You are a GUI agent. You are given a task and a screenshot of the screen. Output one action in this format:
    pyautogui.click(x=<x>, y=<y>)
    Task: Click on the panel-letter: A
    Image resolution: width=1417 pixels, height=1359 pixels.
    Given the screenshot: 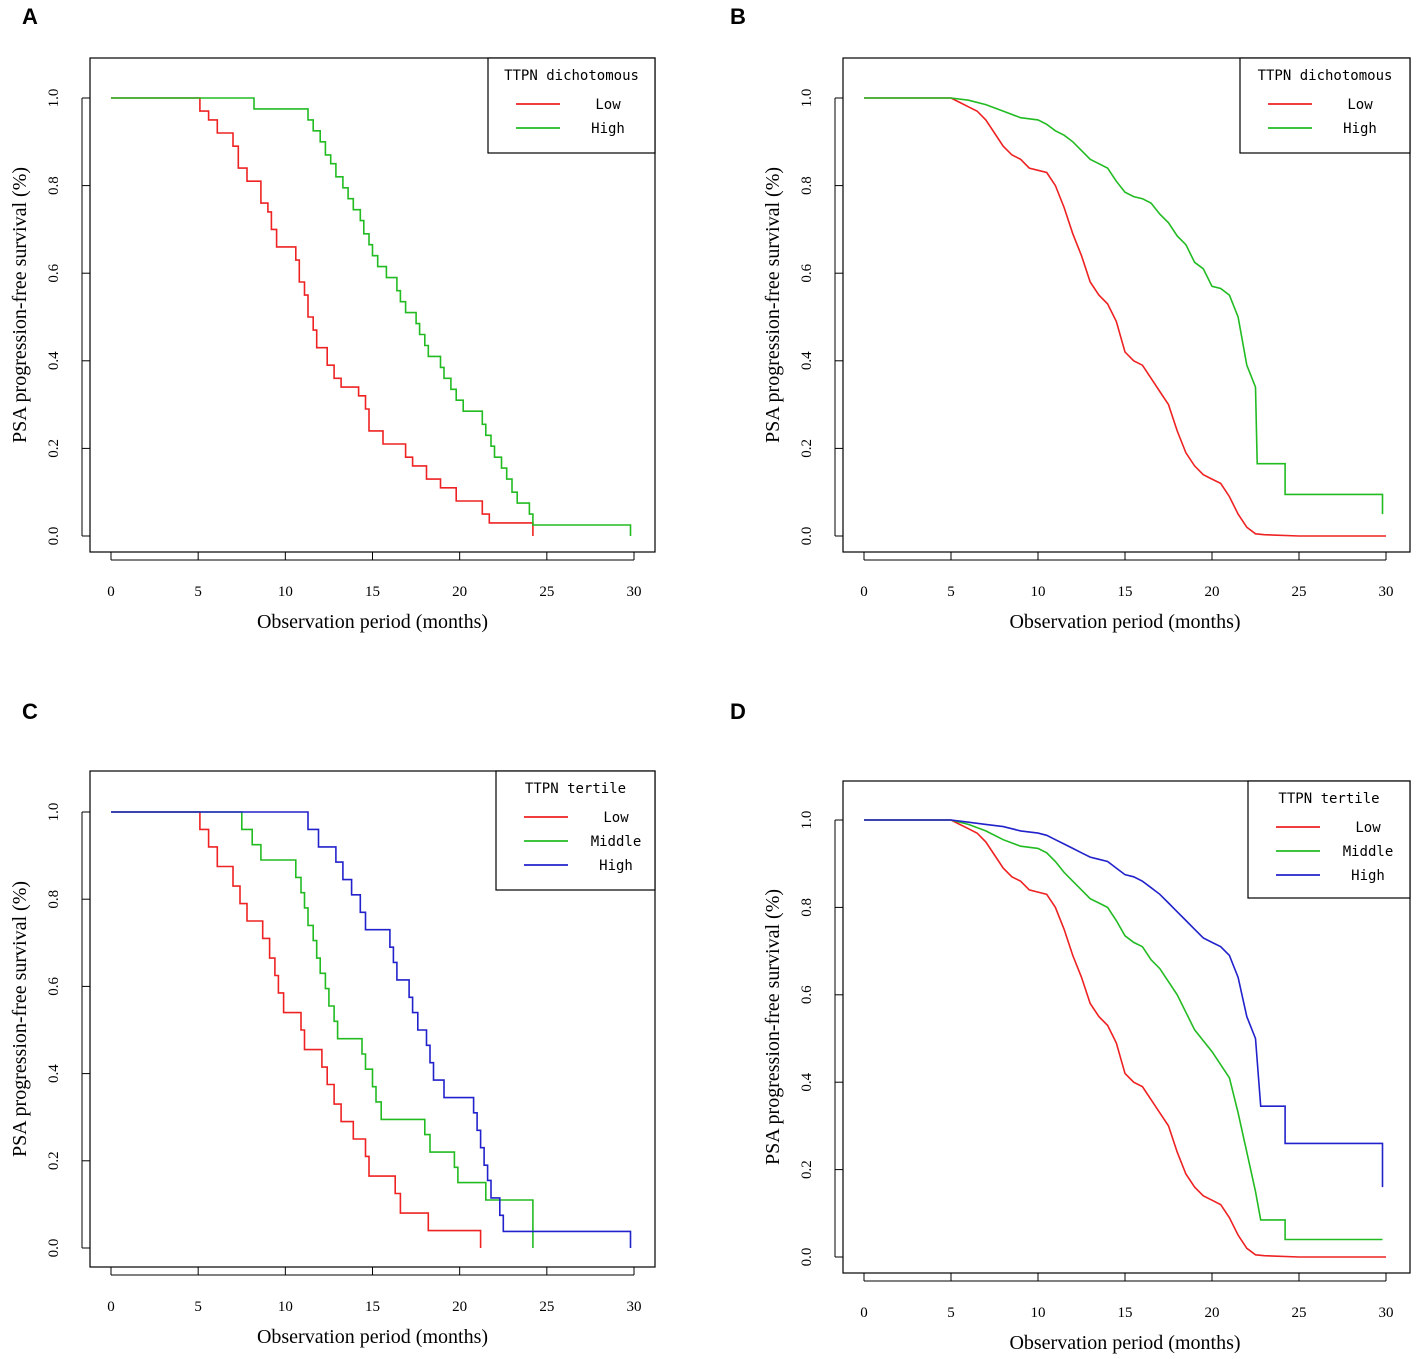 What is the action you would take?
    pyautogui.click(x=30, y=16)
    